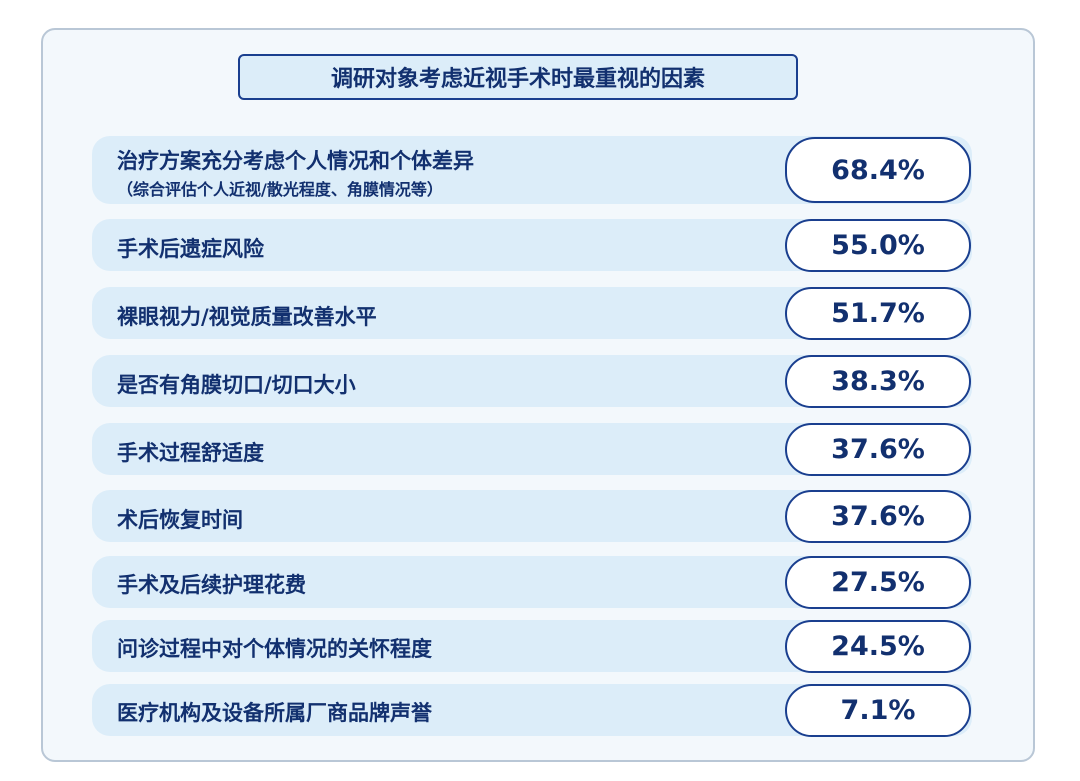 The height and width of the screenshot is (781, 1080). I want to click on factor-label: 手术过程舒适度, so click(190, 453).